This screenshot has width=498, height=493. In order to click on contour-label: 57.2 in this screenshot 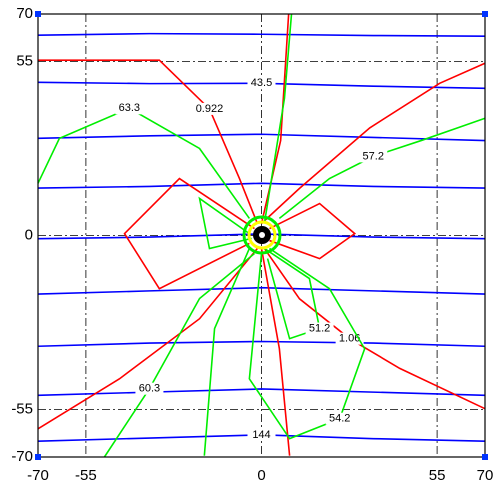, I will do `click(373, 156)`.